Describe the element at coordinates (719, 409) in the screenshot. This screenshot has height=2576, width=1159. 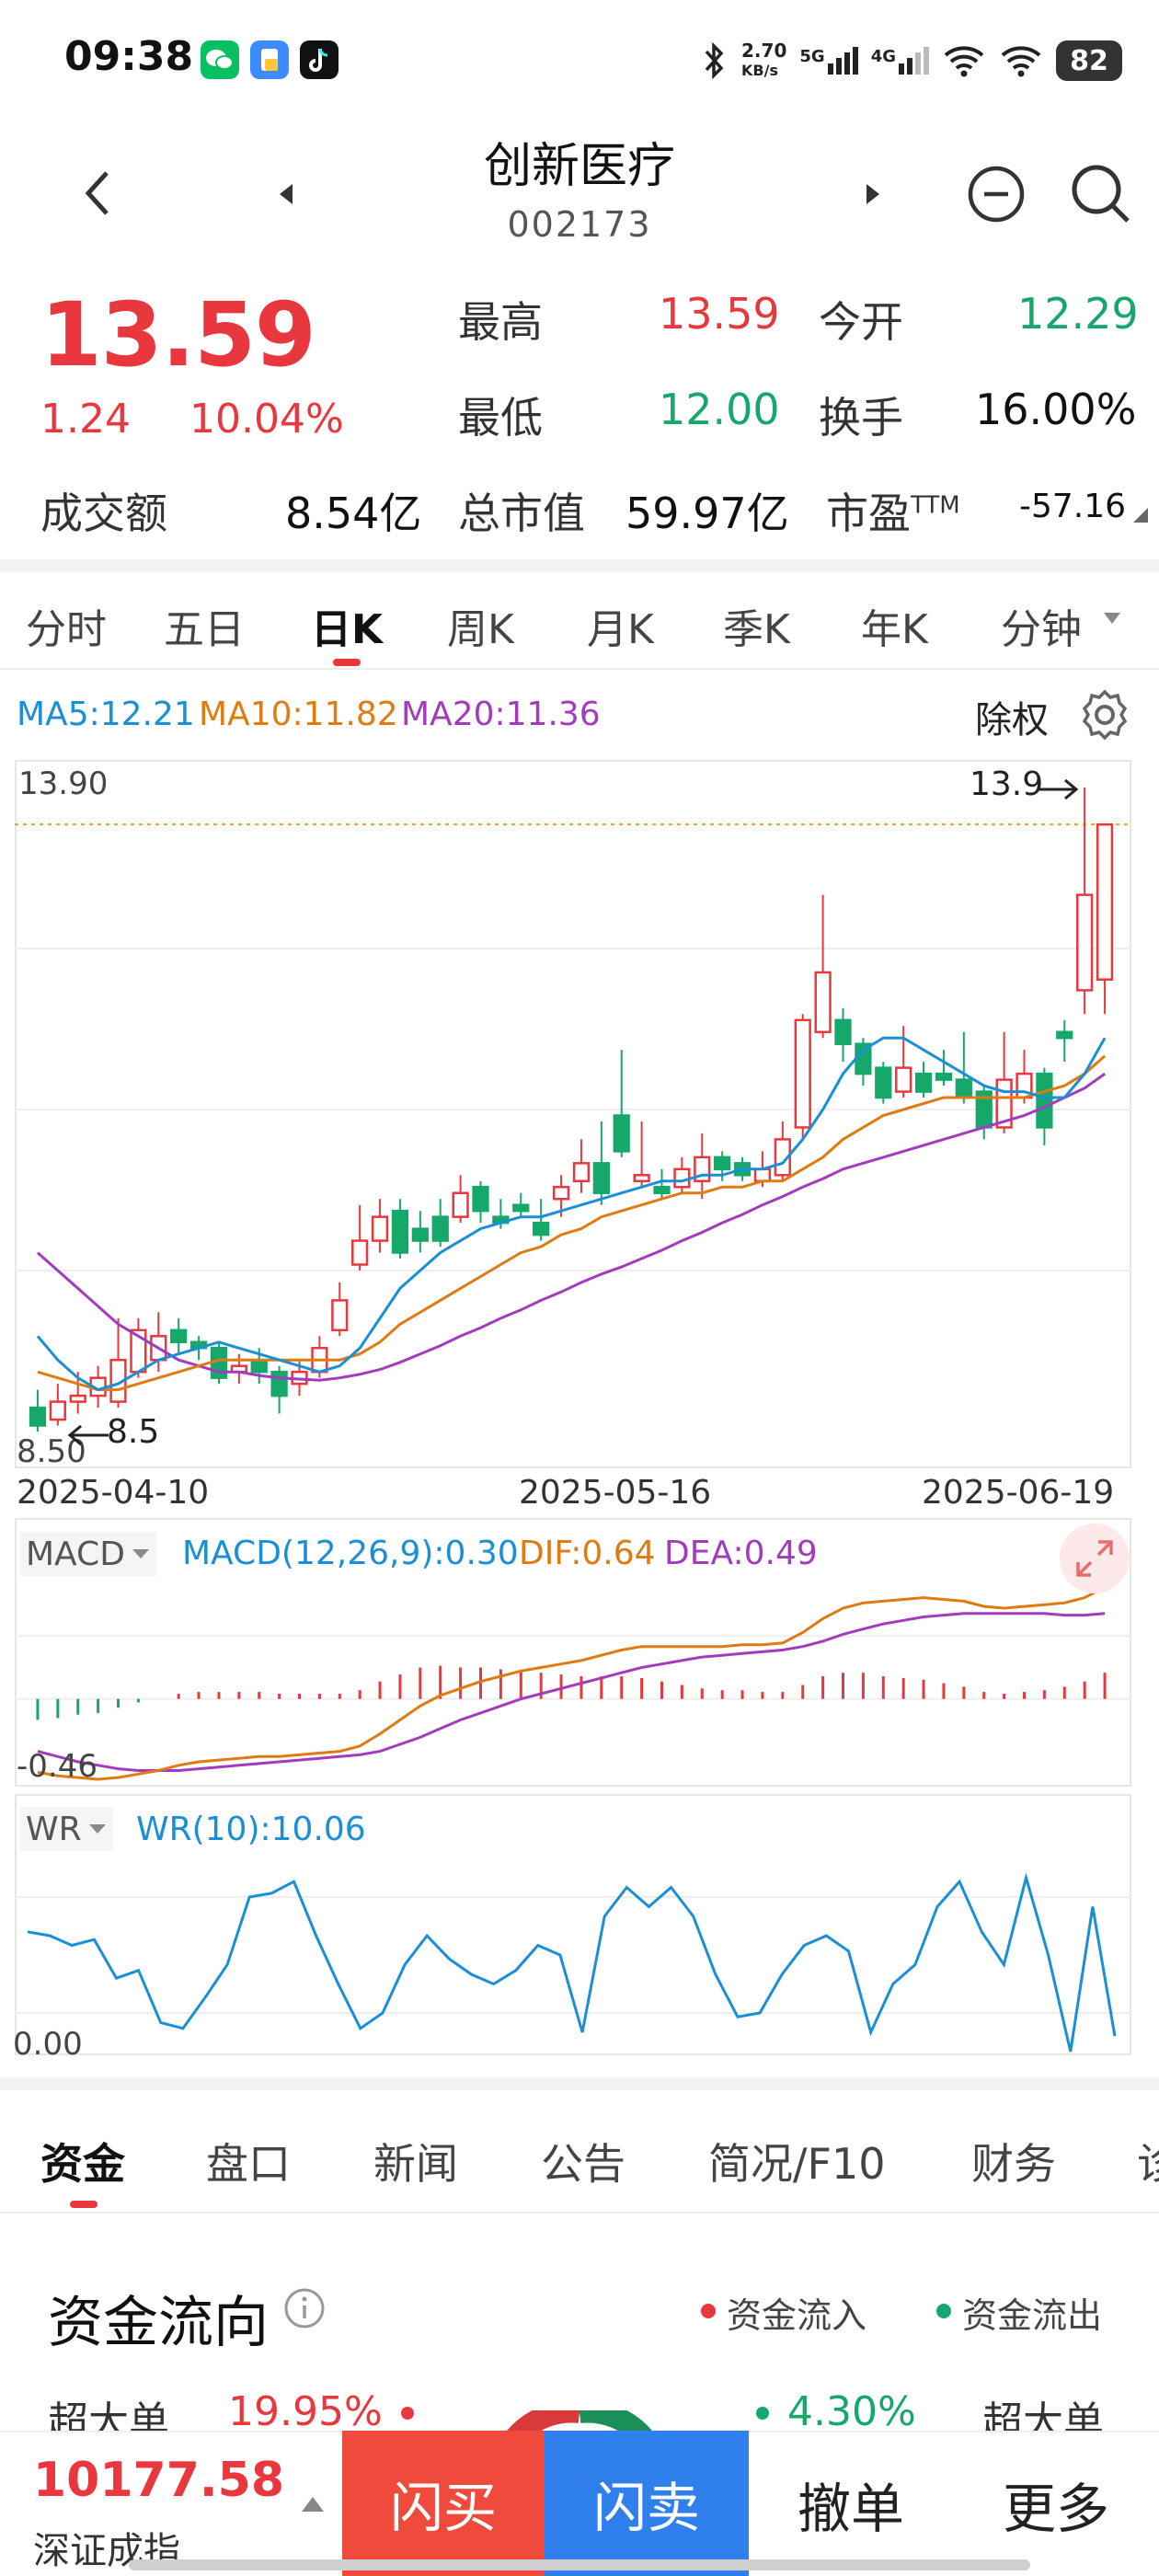
I see `low-value: 12.00` at that location.